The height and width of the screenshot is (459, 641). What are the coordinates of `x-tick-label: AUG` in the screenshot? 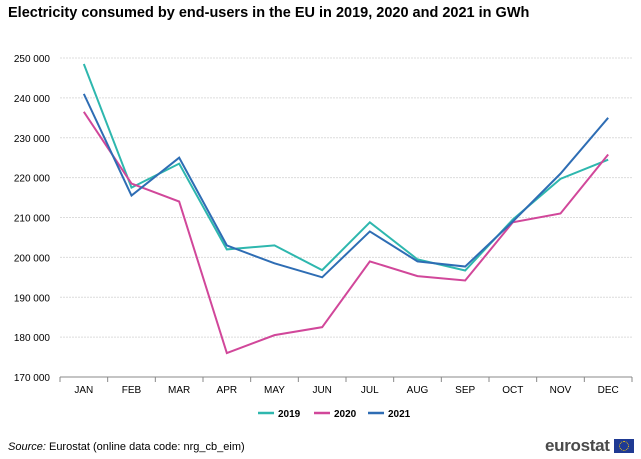 It's located at (418, 390).